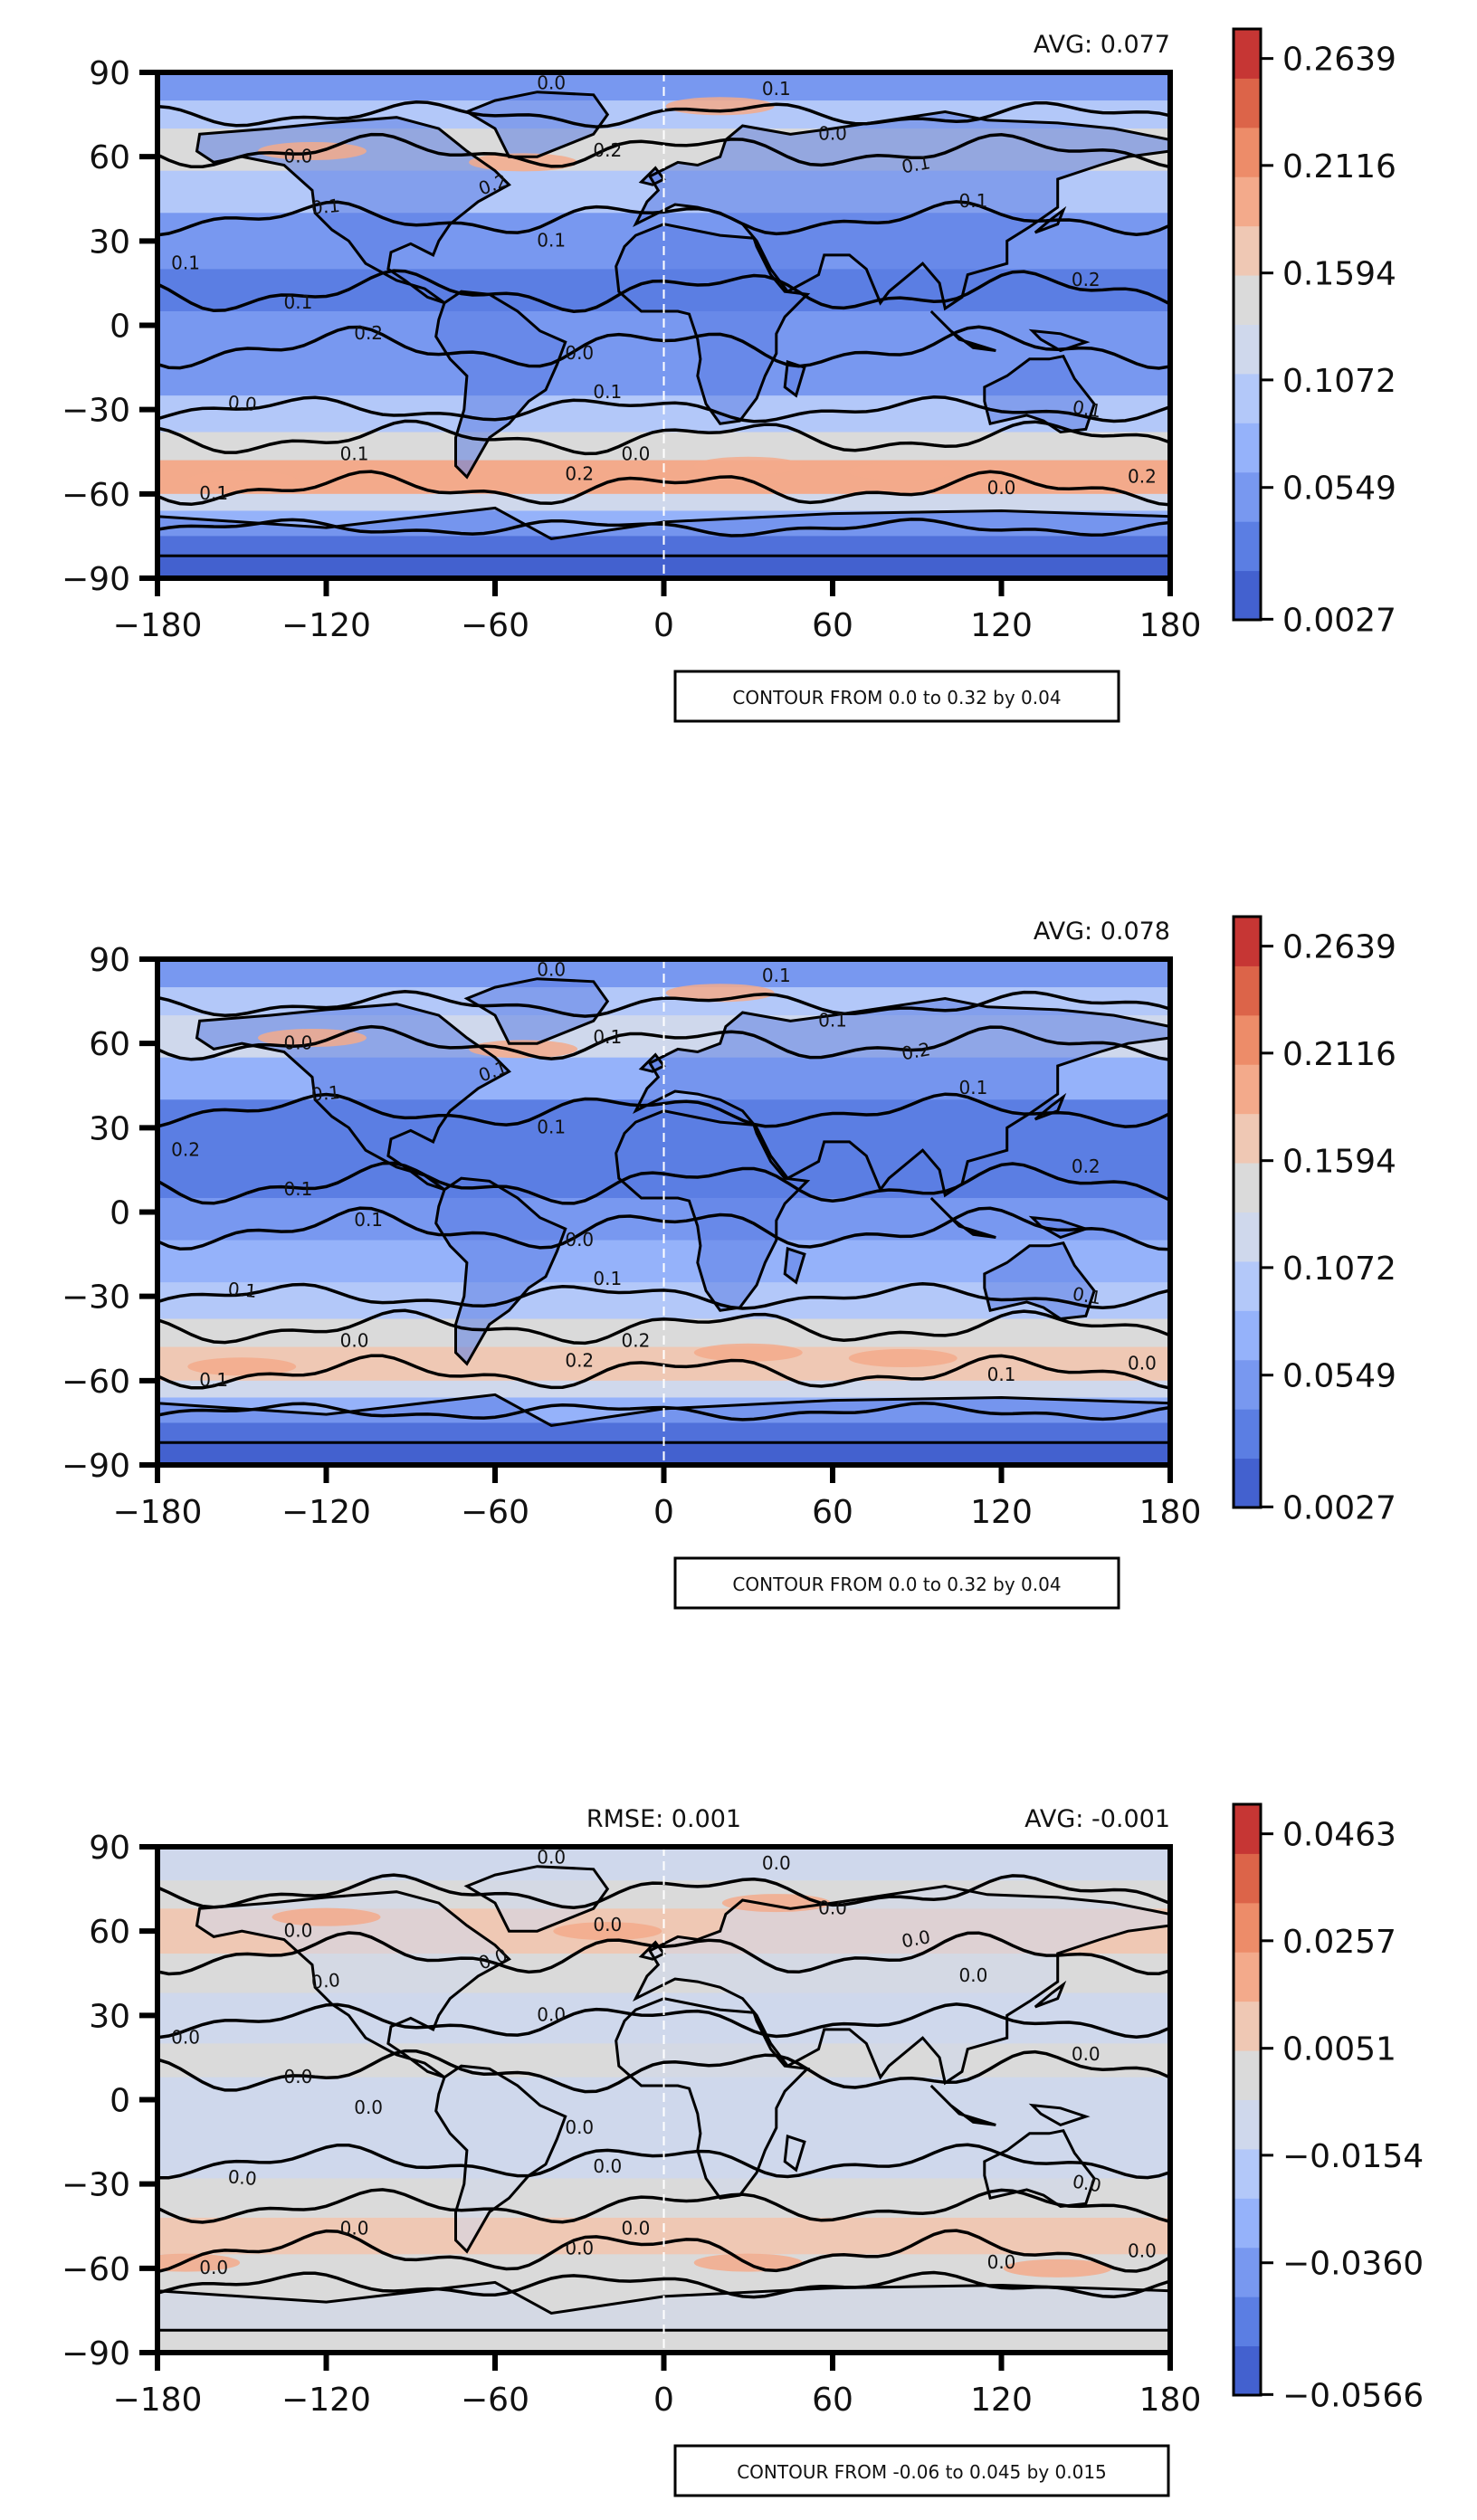 This screenshot has height=2520, width=1477. I want to click on y-tick-label: −60, so click(96, 1383).